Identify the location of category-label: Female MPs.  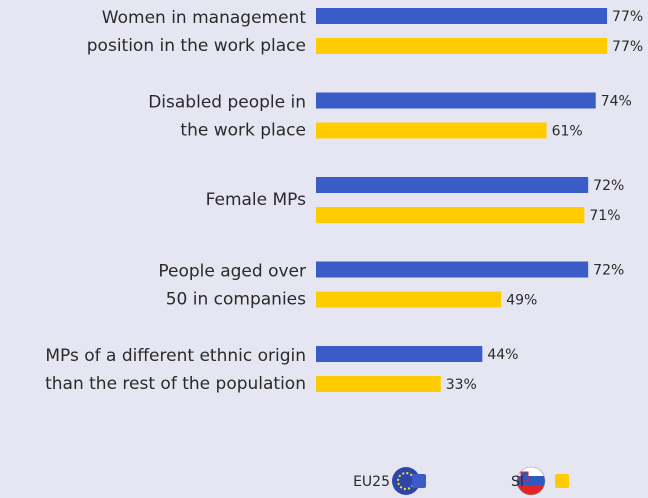
(256, 200).